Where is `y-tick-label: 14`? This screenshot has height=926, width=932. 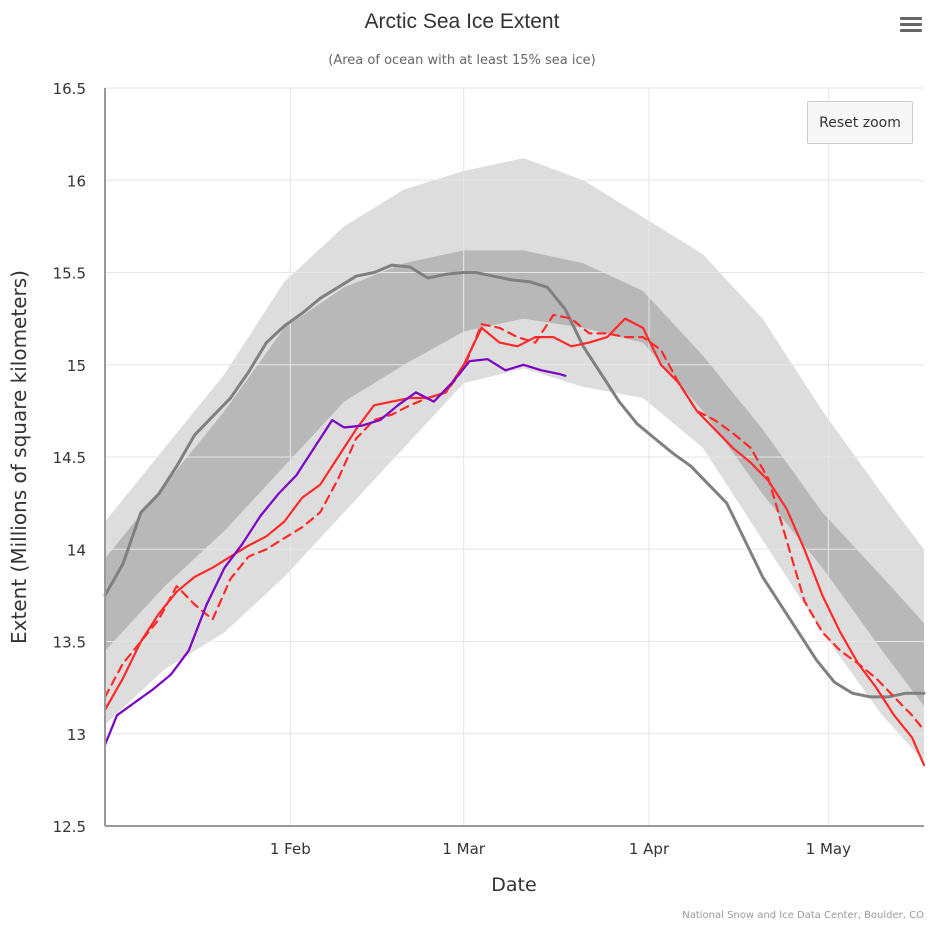 y-tick-label: 14 is located at coordinates (76, 550).